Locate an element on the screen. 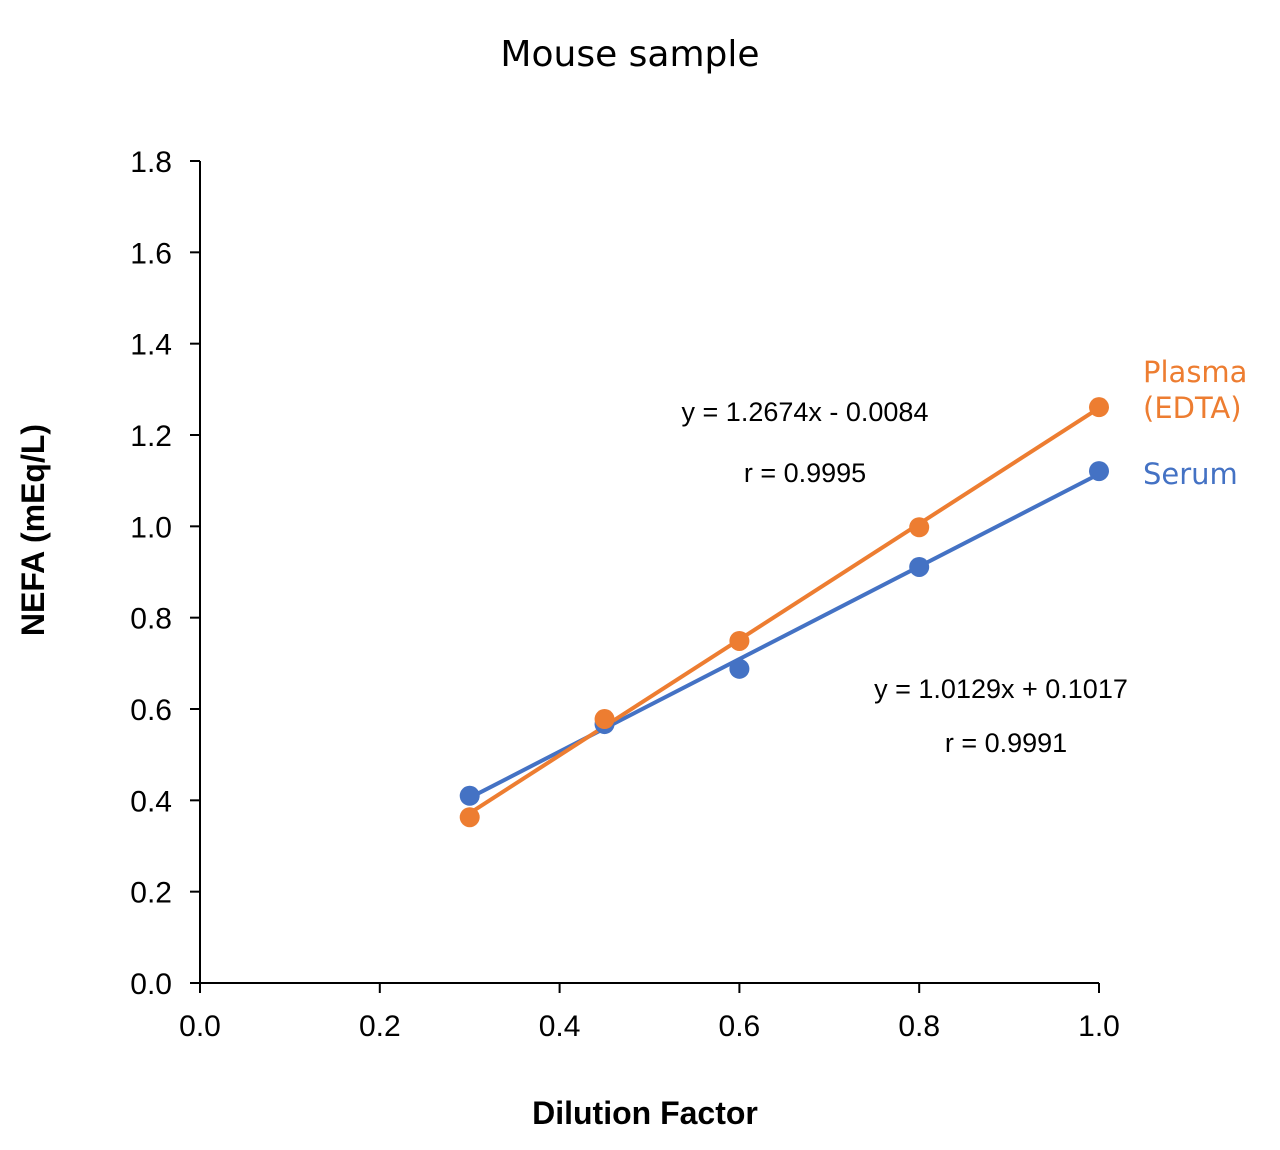 The width and height of the screenshot is (1280, 1150). y-tick-label: 1.4 is located at coordinates (151, 345).